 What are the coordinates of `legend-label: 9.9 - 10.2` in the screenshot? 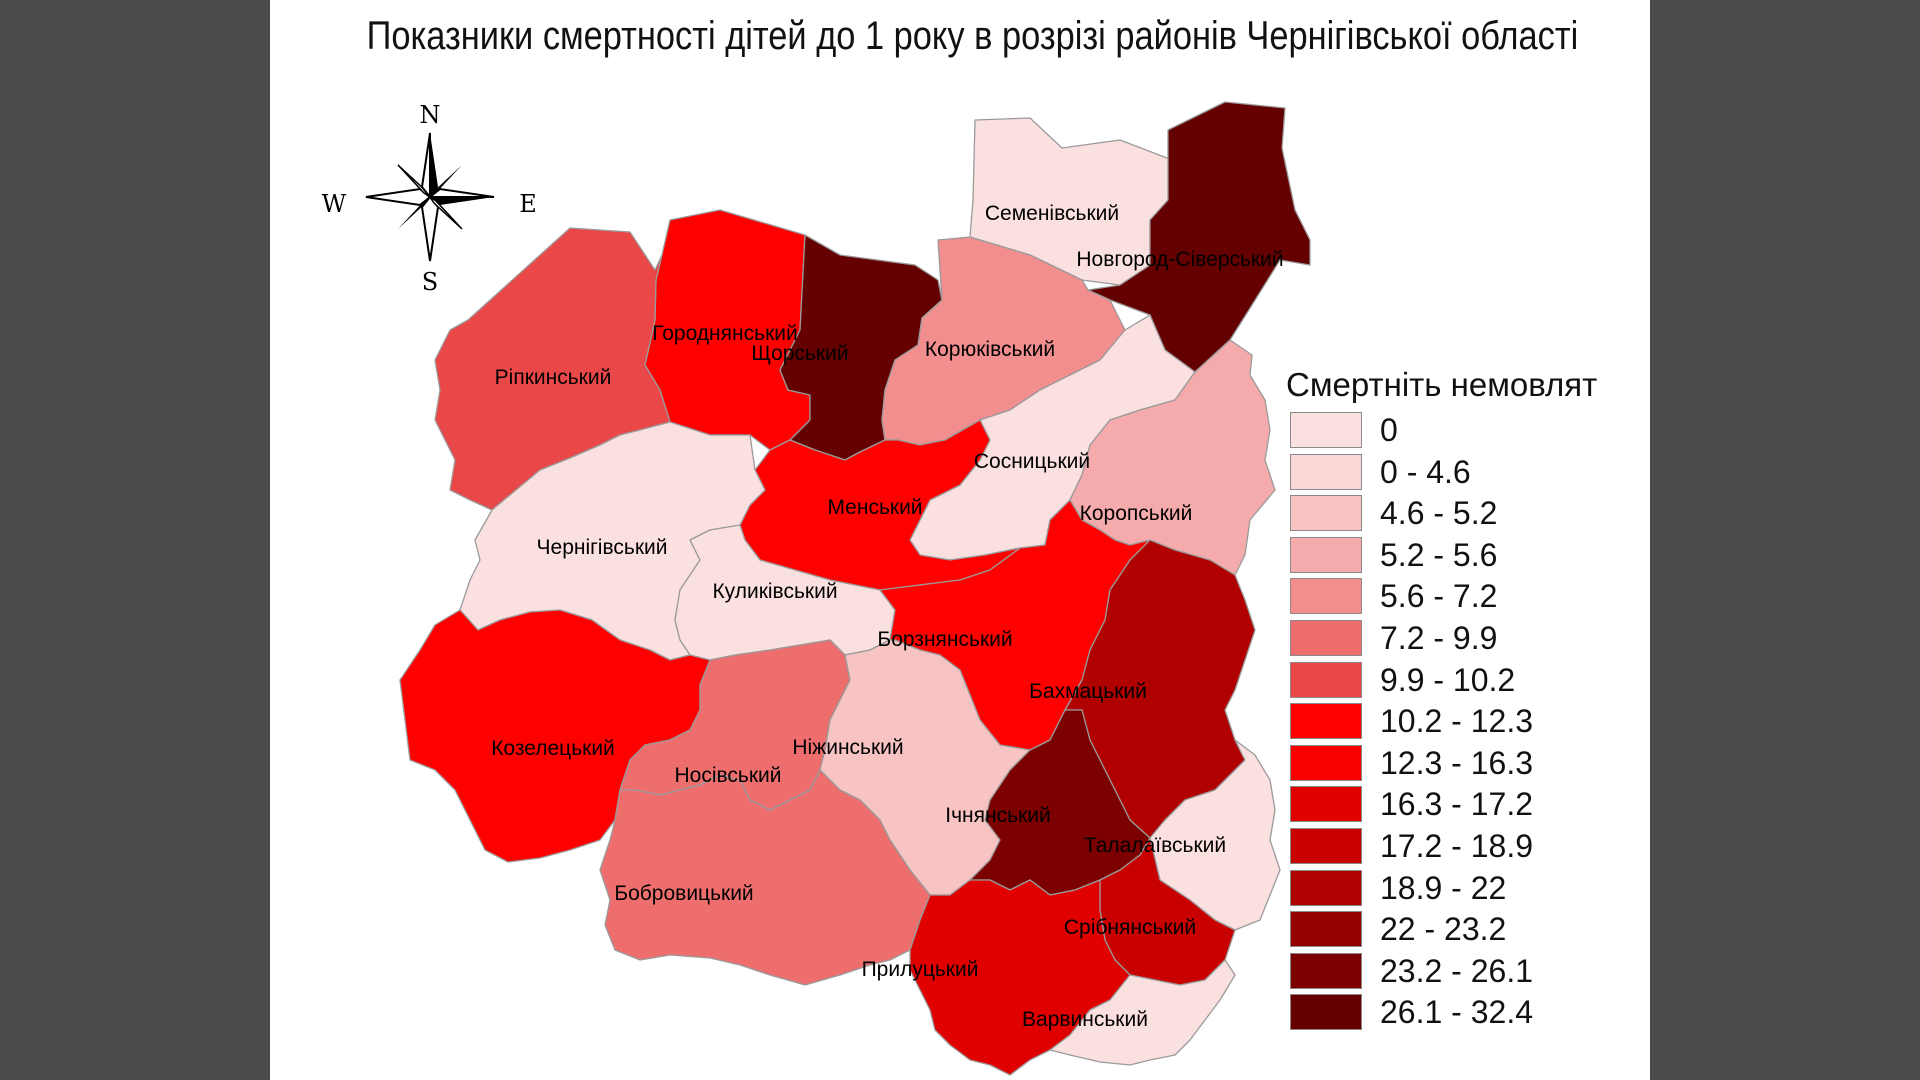 It's located at (1448, 679).